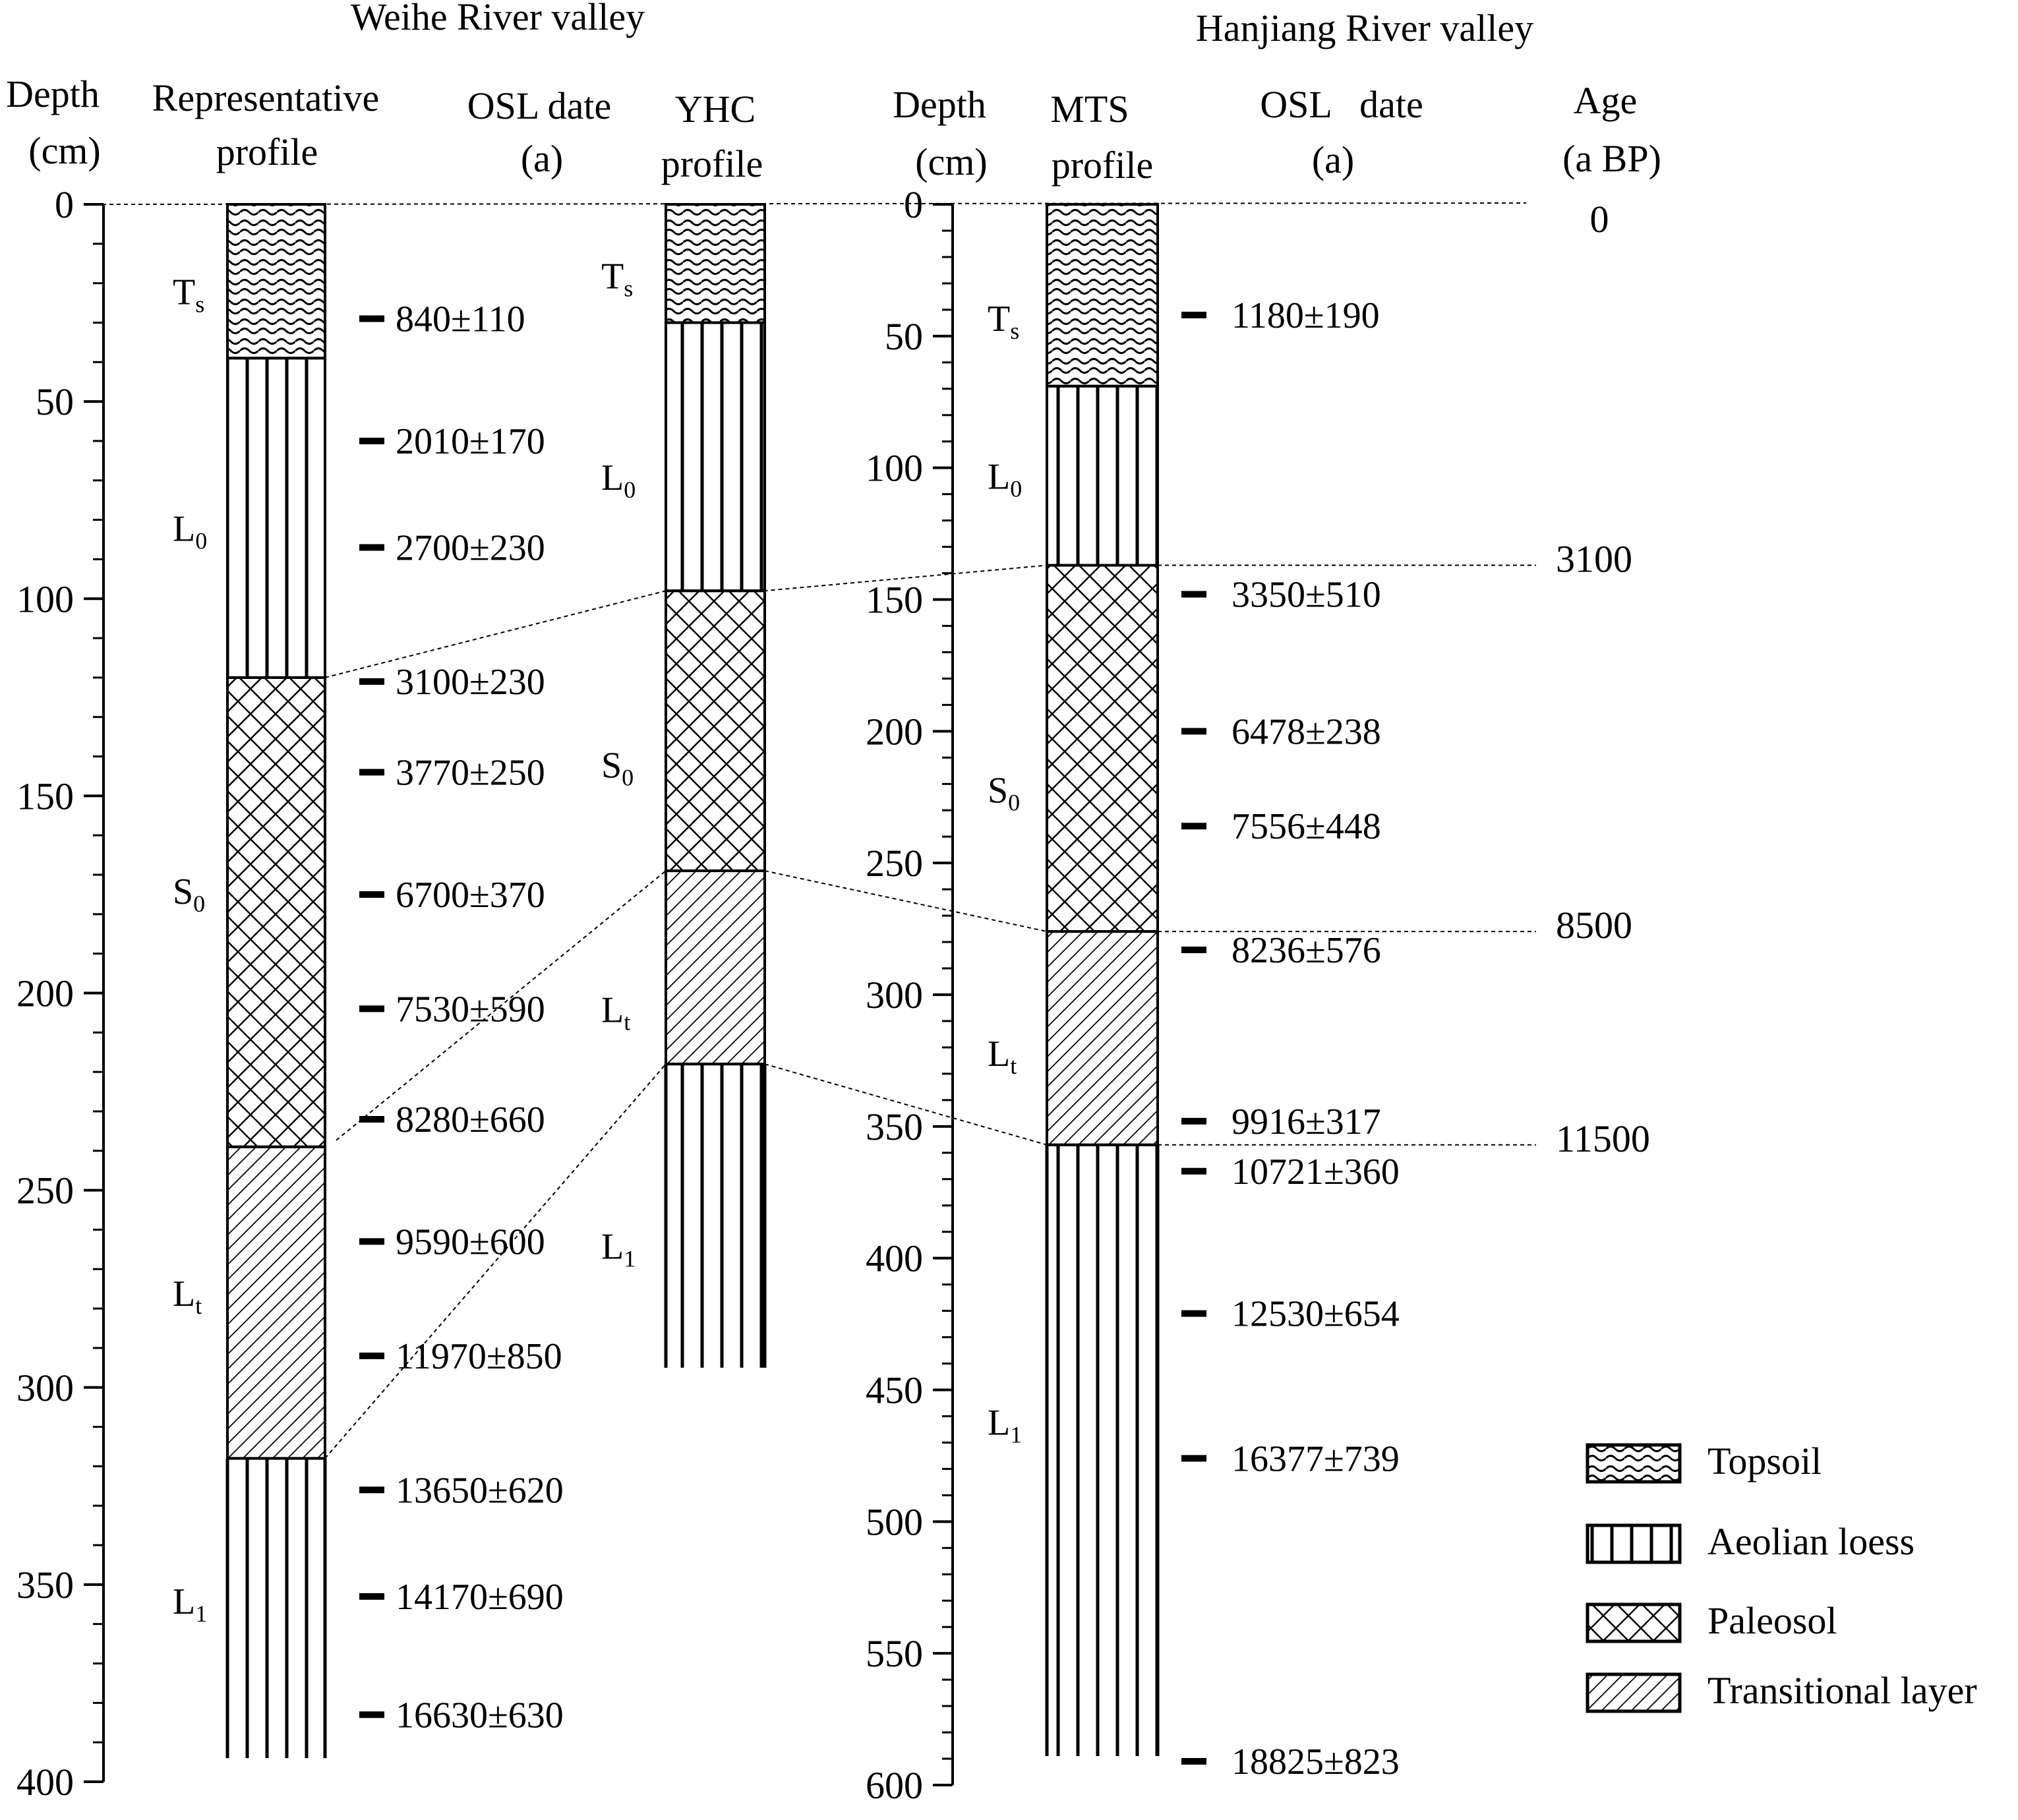 The height and width of the screenshot is (1820, 2018). What do you see at coordinates (470, 441) in the screenshot?
I see `weihe-osl-date-label: 2010±170` at bounding box center [470, 441].